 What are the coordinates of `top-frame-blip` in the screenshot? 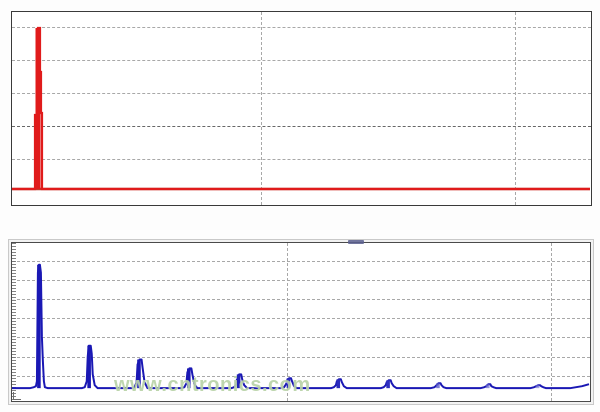 It's located at (356, 242).